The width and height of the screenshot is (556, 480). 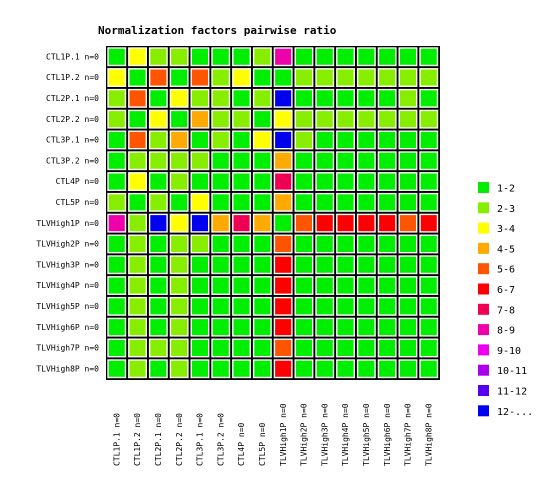 What do you see at coordinates (72, 56) in the screenshot?
I see `row-label: CTL1P.1 n=0` at bounding box center [72, 56].